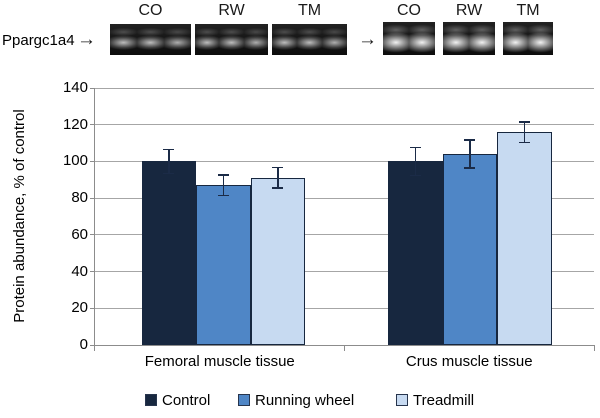  I want to click on lane-label-crus-blot-co: CO, so click(409, 10).